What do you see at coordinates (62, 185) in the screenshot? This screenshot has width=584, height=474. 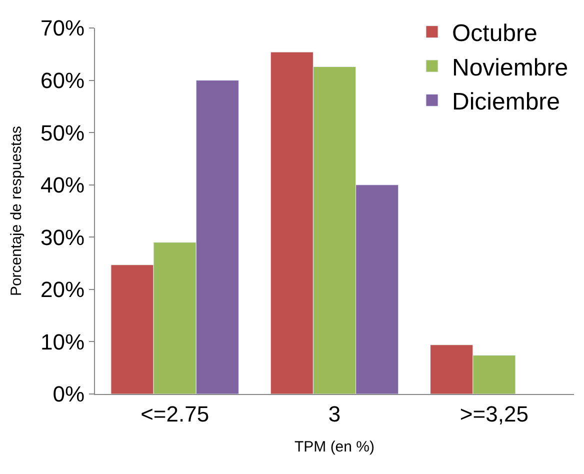 I see `y-tick-label: 40%` at bounding box center [62, 185].